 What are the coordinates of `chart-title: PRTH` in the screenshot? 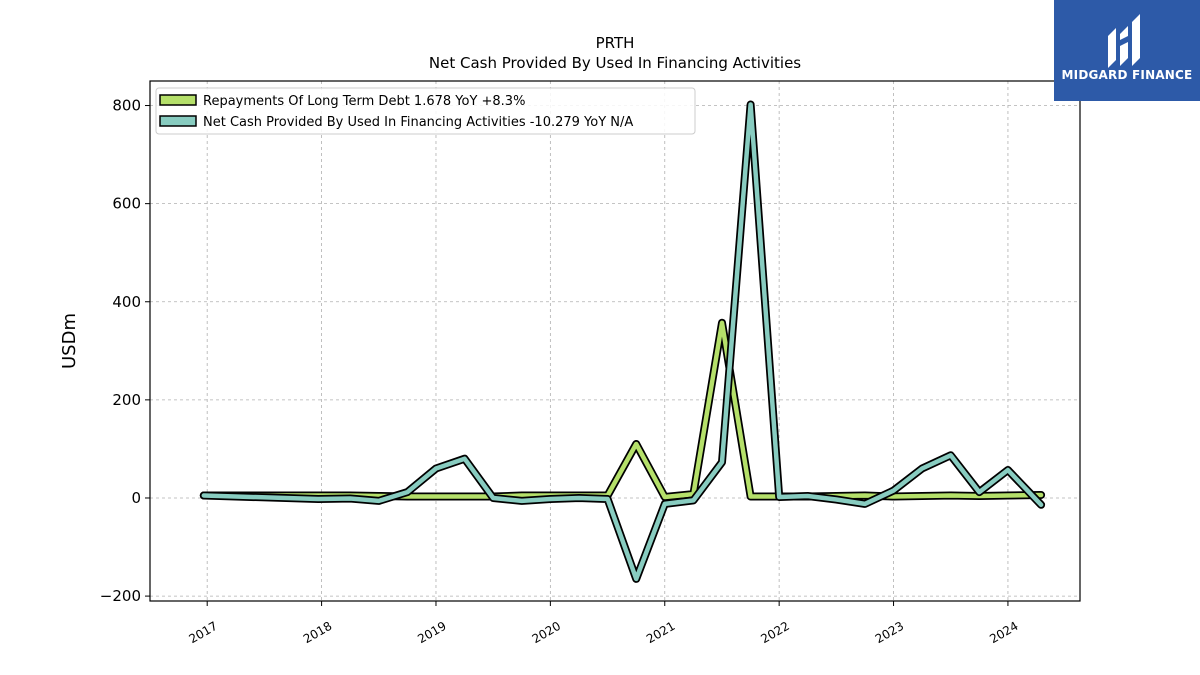 It's located at (615, 43).